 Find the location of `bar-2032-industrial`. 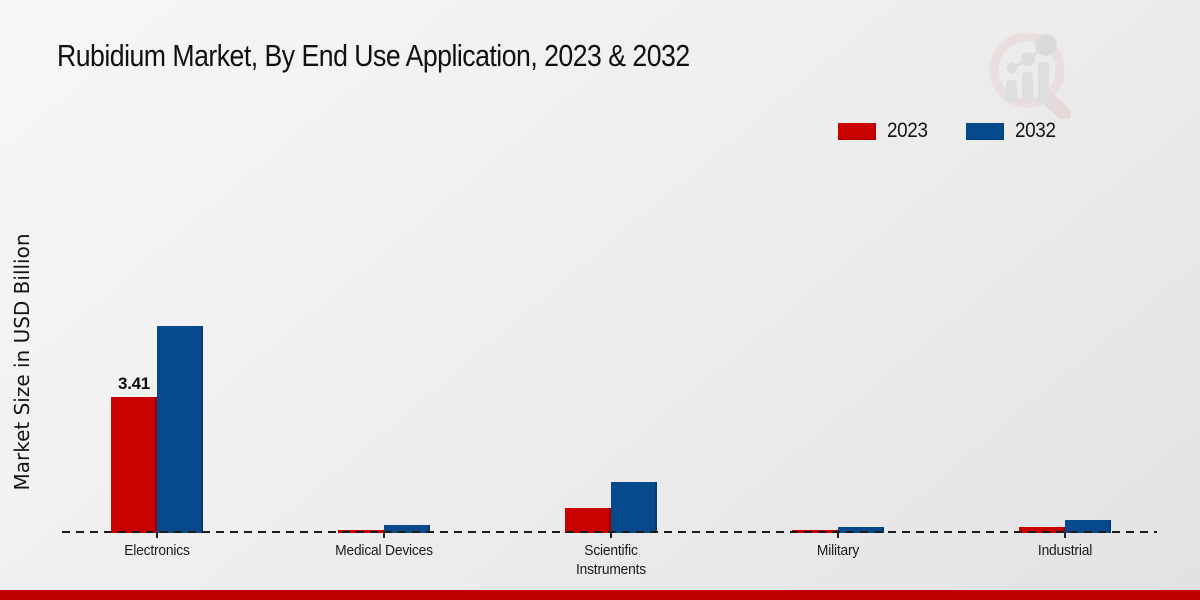

bar-2032-industrial is located at coordinates (1088, 526).